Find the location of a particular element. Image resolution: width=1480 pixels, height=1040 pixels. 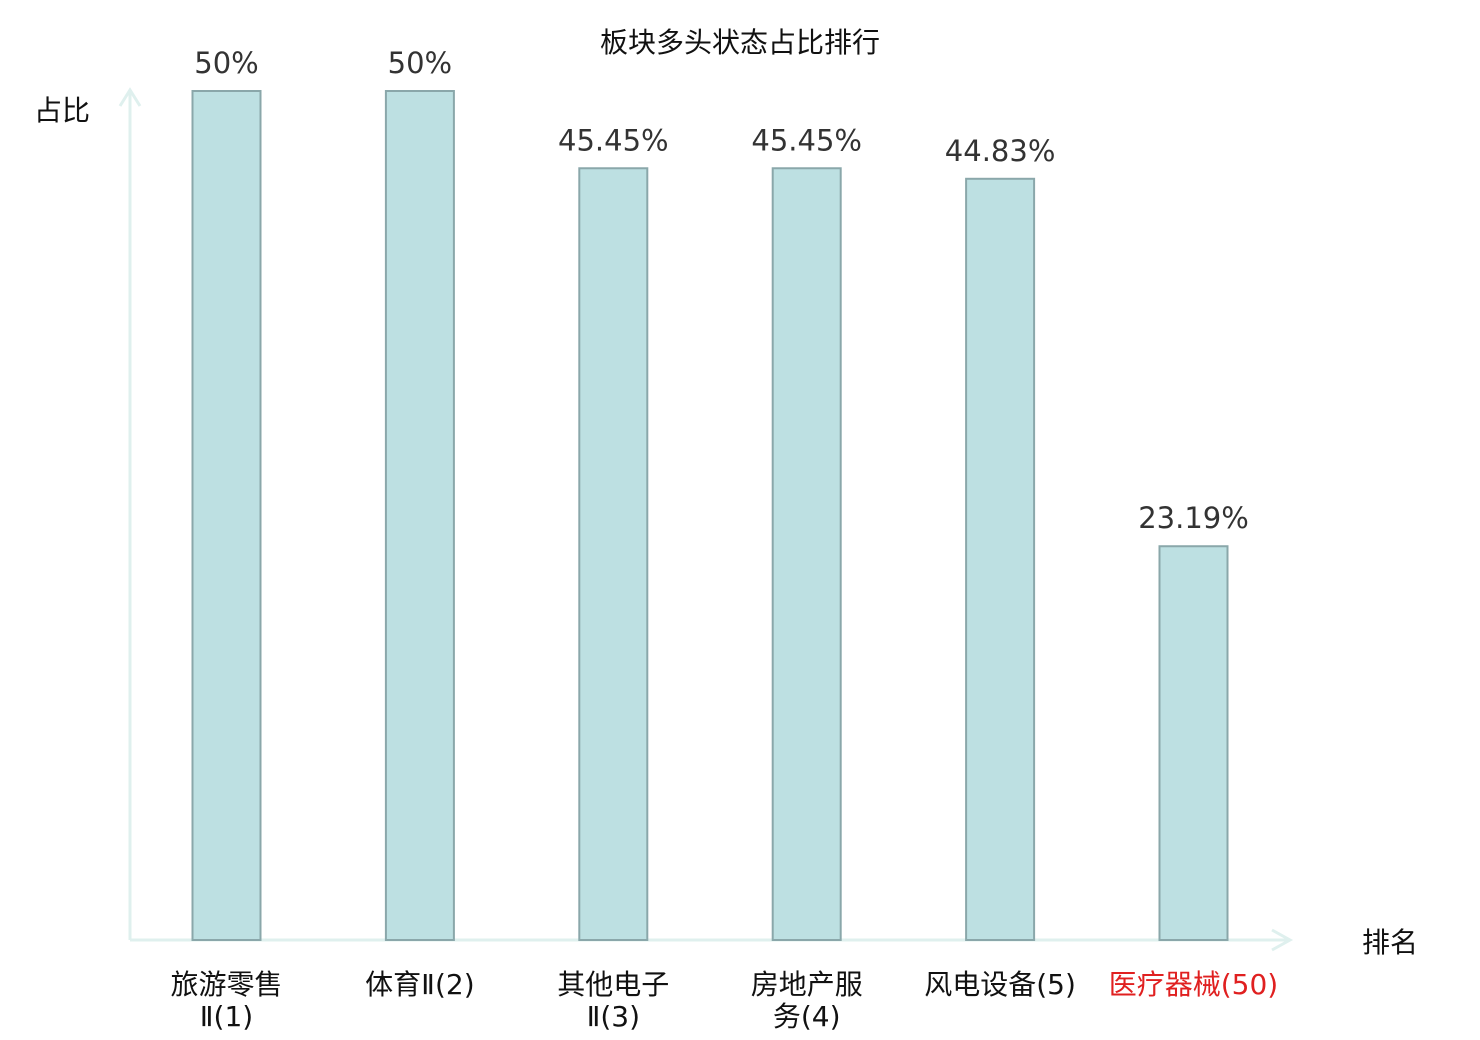

data-label: 44.83% is located at coordinates (1000, 151).